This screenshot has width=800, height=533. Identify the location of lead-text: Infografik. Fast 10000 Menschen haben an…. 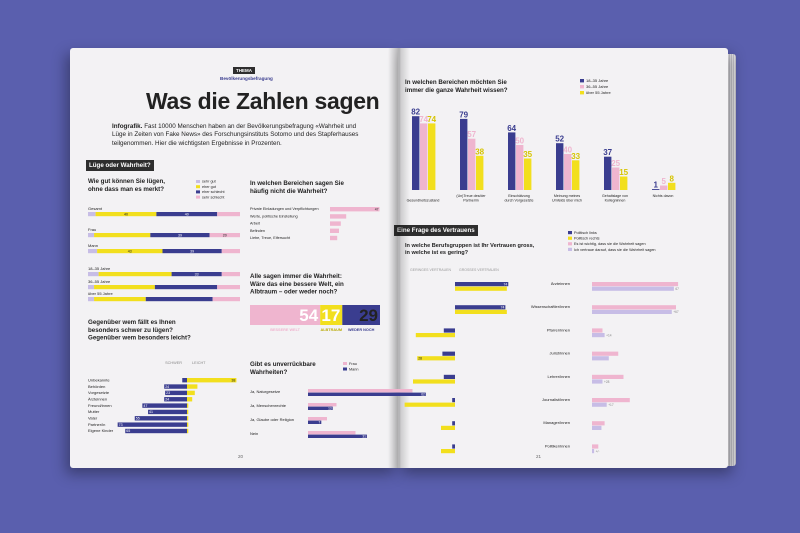
(235, 135).